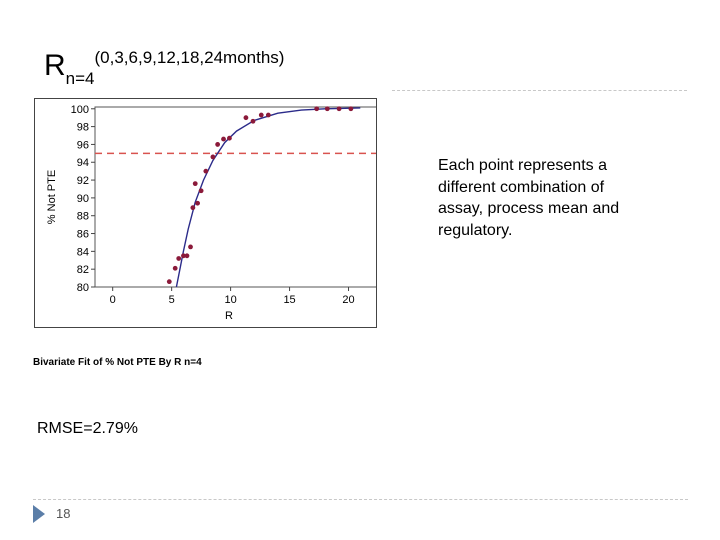  I want to click on x-tick-label: 15, so click(289, 300).